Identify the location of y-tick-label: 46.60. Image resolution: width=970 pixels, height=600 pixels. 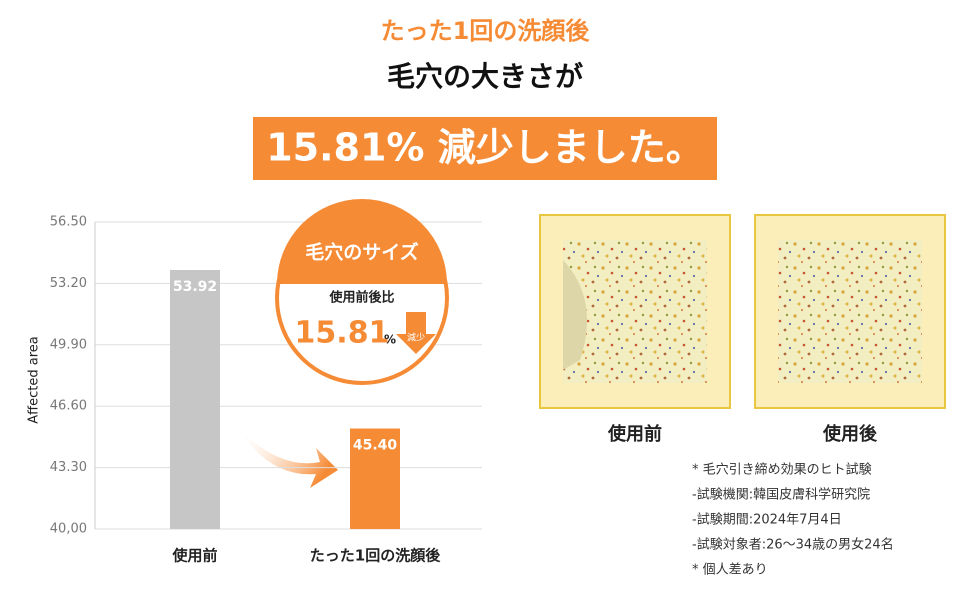
(68, 406).